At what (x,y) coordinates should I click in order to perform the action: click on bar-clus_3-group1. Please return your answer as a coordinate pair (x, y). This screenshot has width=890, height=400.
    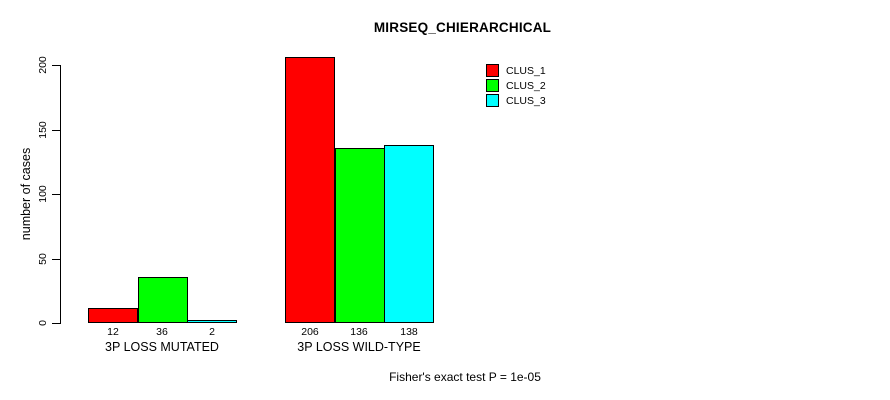
    Looking at the image, I should click on (212, 321).